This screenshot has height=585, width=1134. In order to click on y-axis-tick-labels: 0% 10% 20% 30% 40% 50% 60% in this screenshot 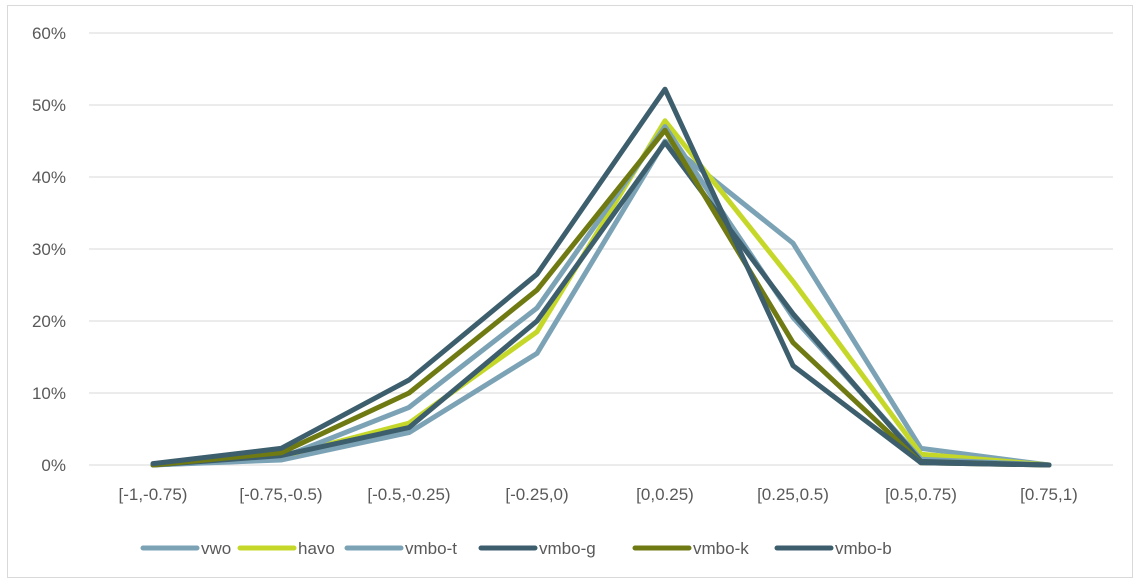, I will do `click(49, 249)`.